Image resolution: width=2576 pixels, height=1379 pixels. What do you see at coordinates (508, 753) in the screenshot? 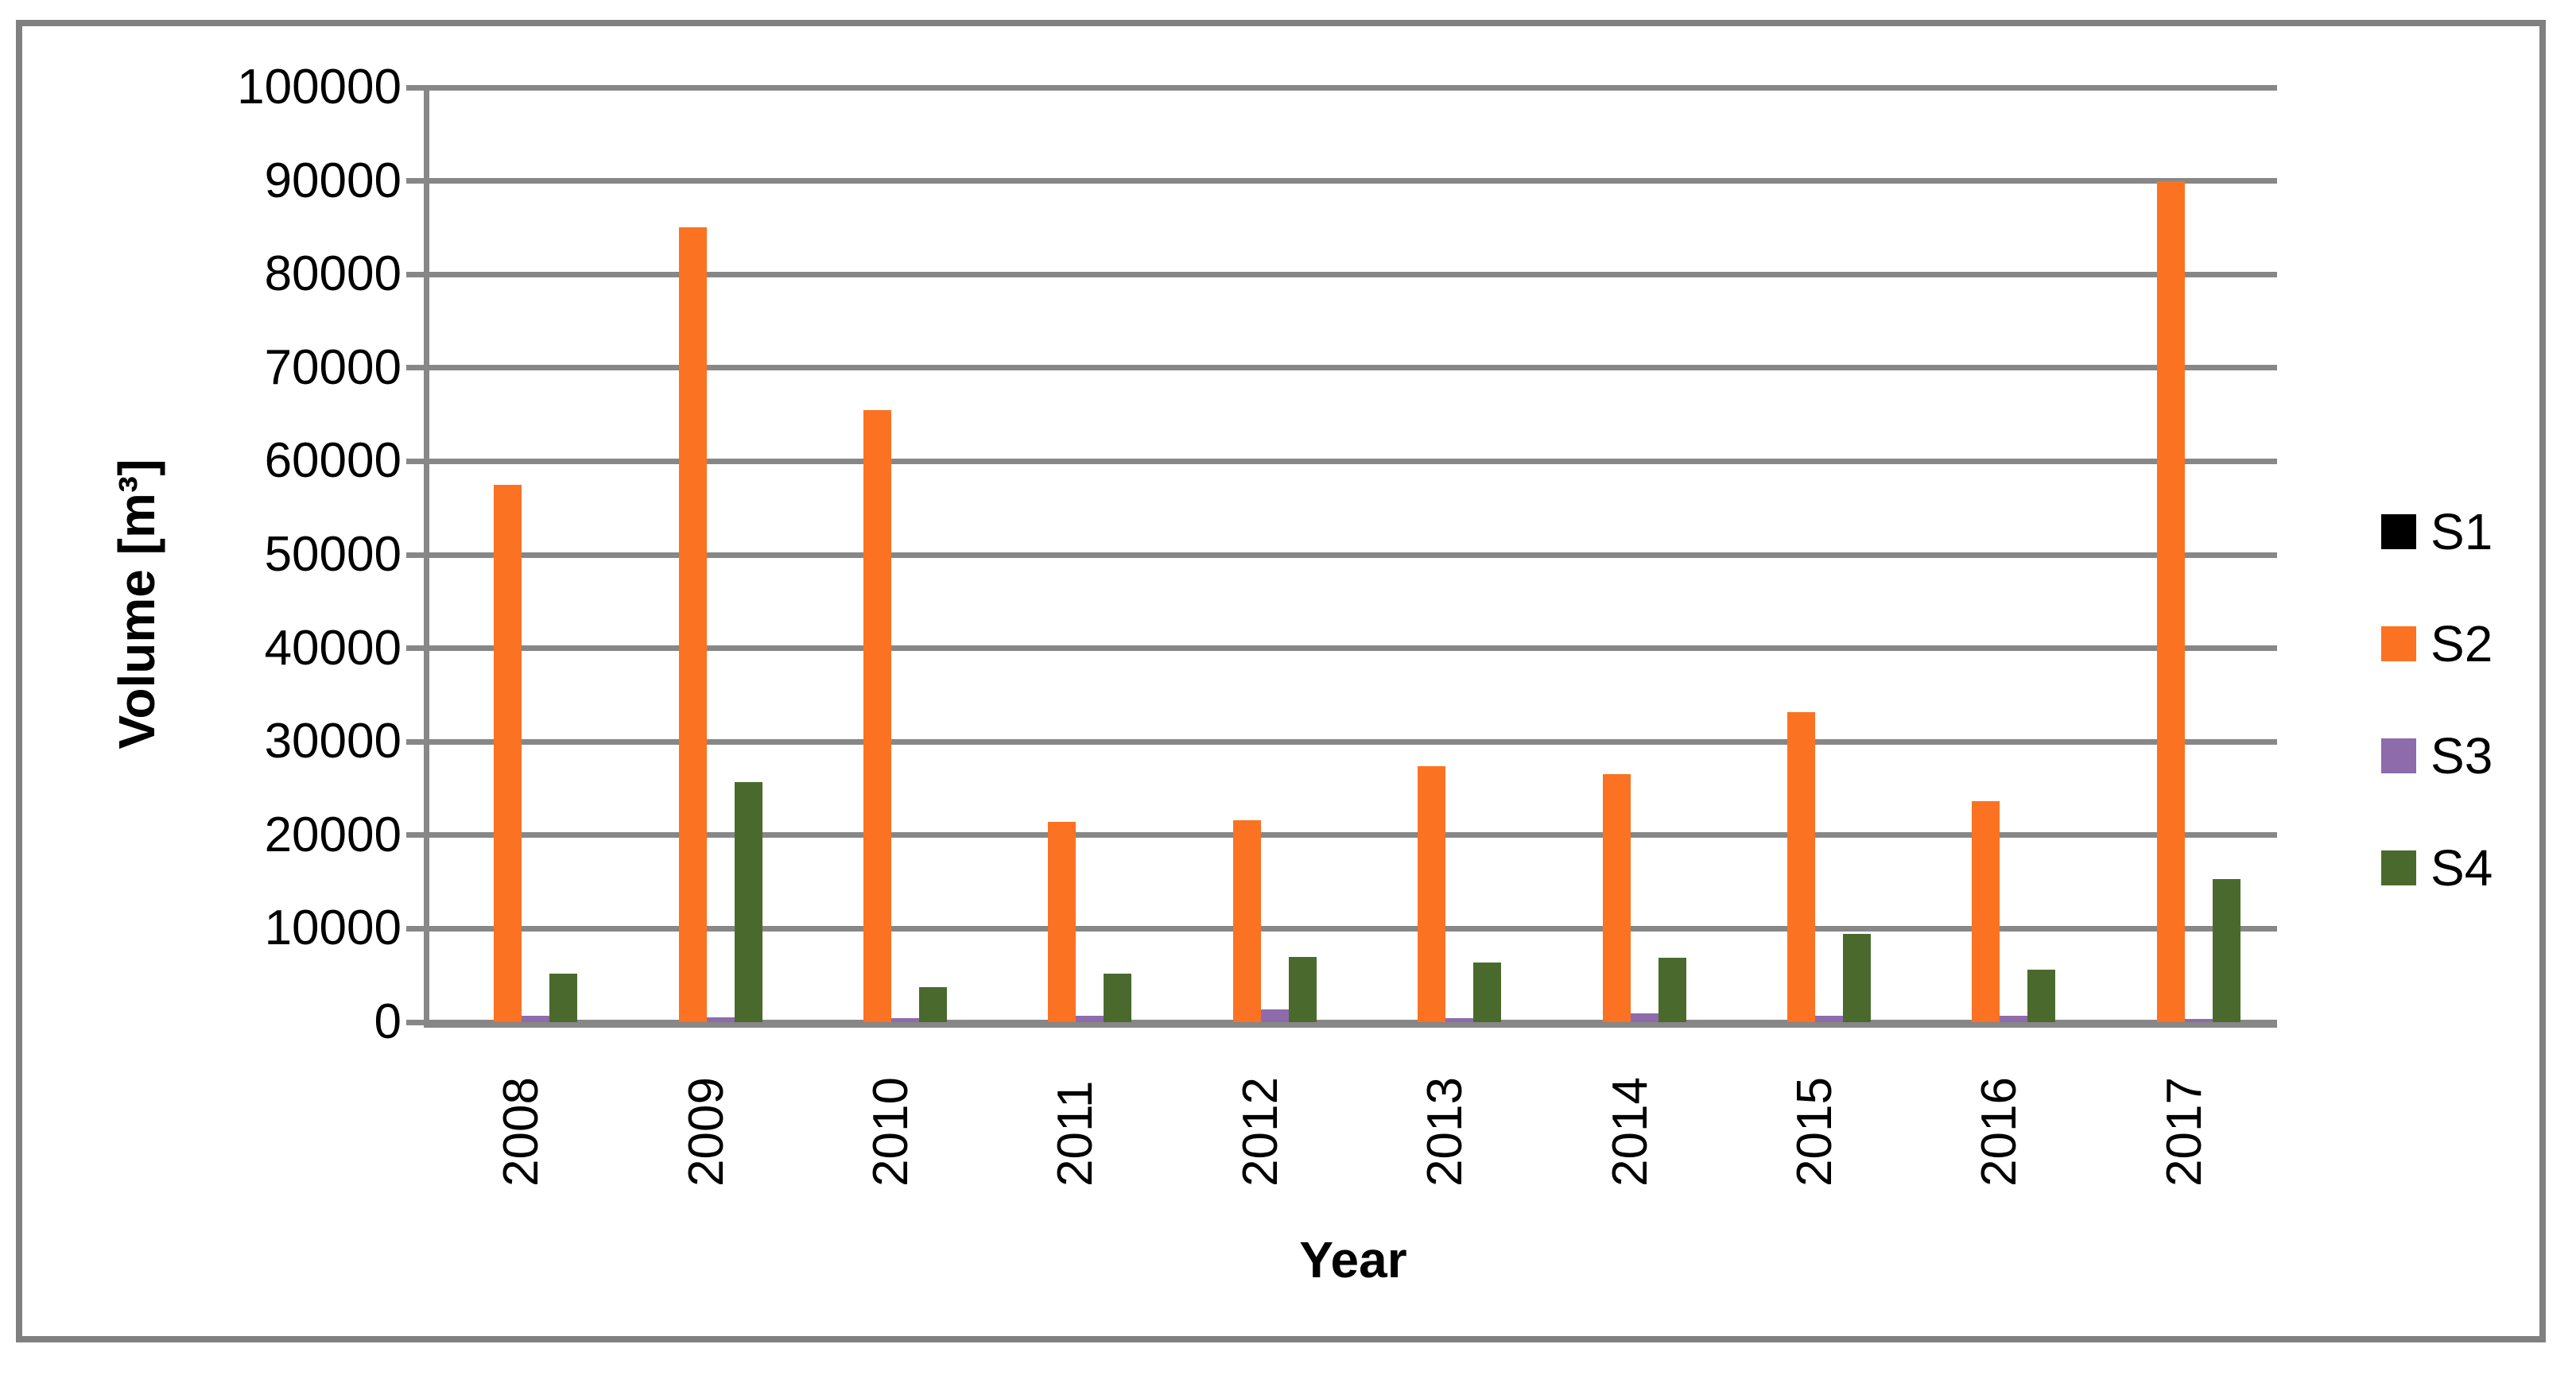
I see `bar-s2-2008` at bounding box center [508, 753].